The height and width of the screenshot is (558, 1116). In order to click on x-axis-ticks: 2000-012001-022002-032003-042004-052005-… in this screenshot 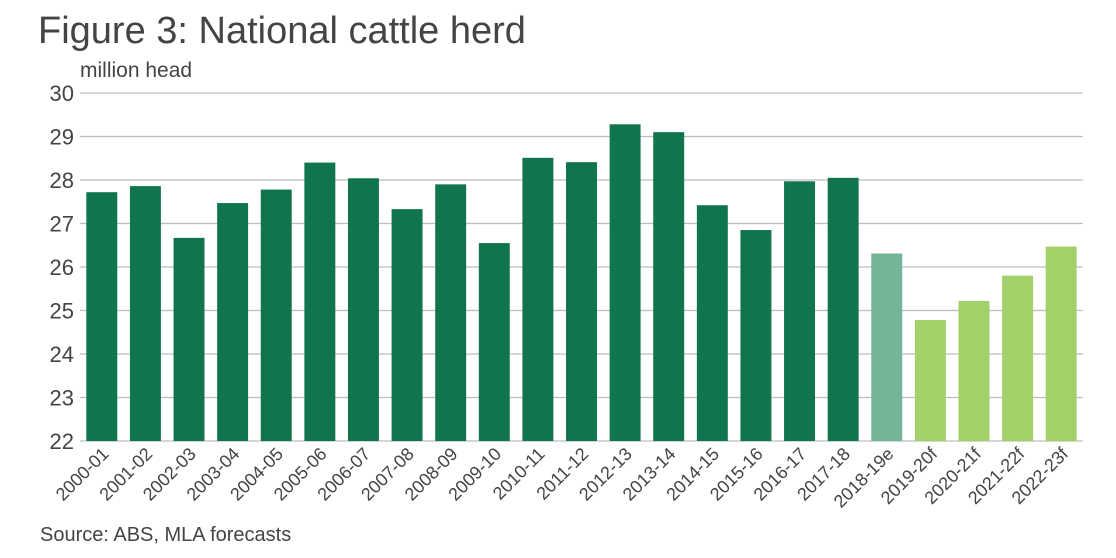, I will do `click(562, 477)`.